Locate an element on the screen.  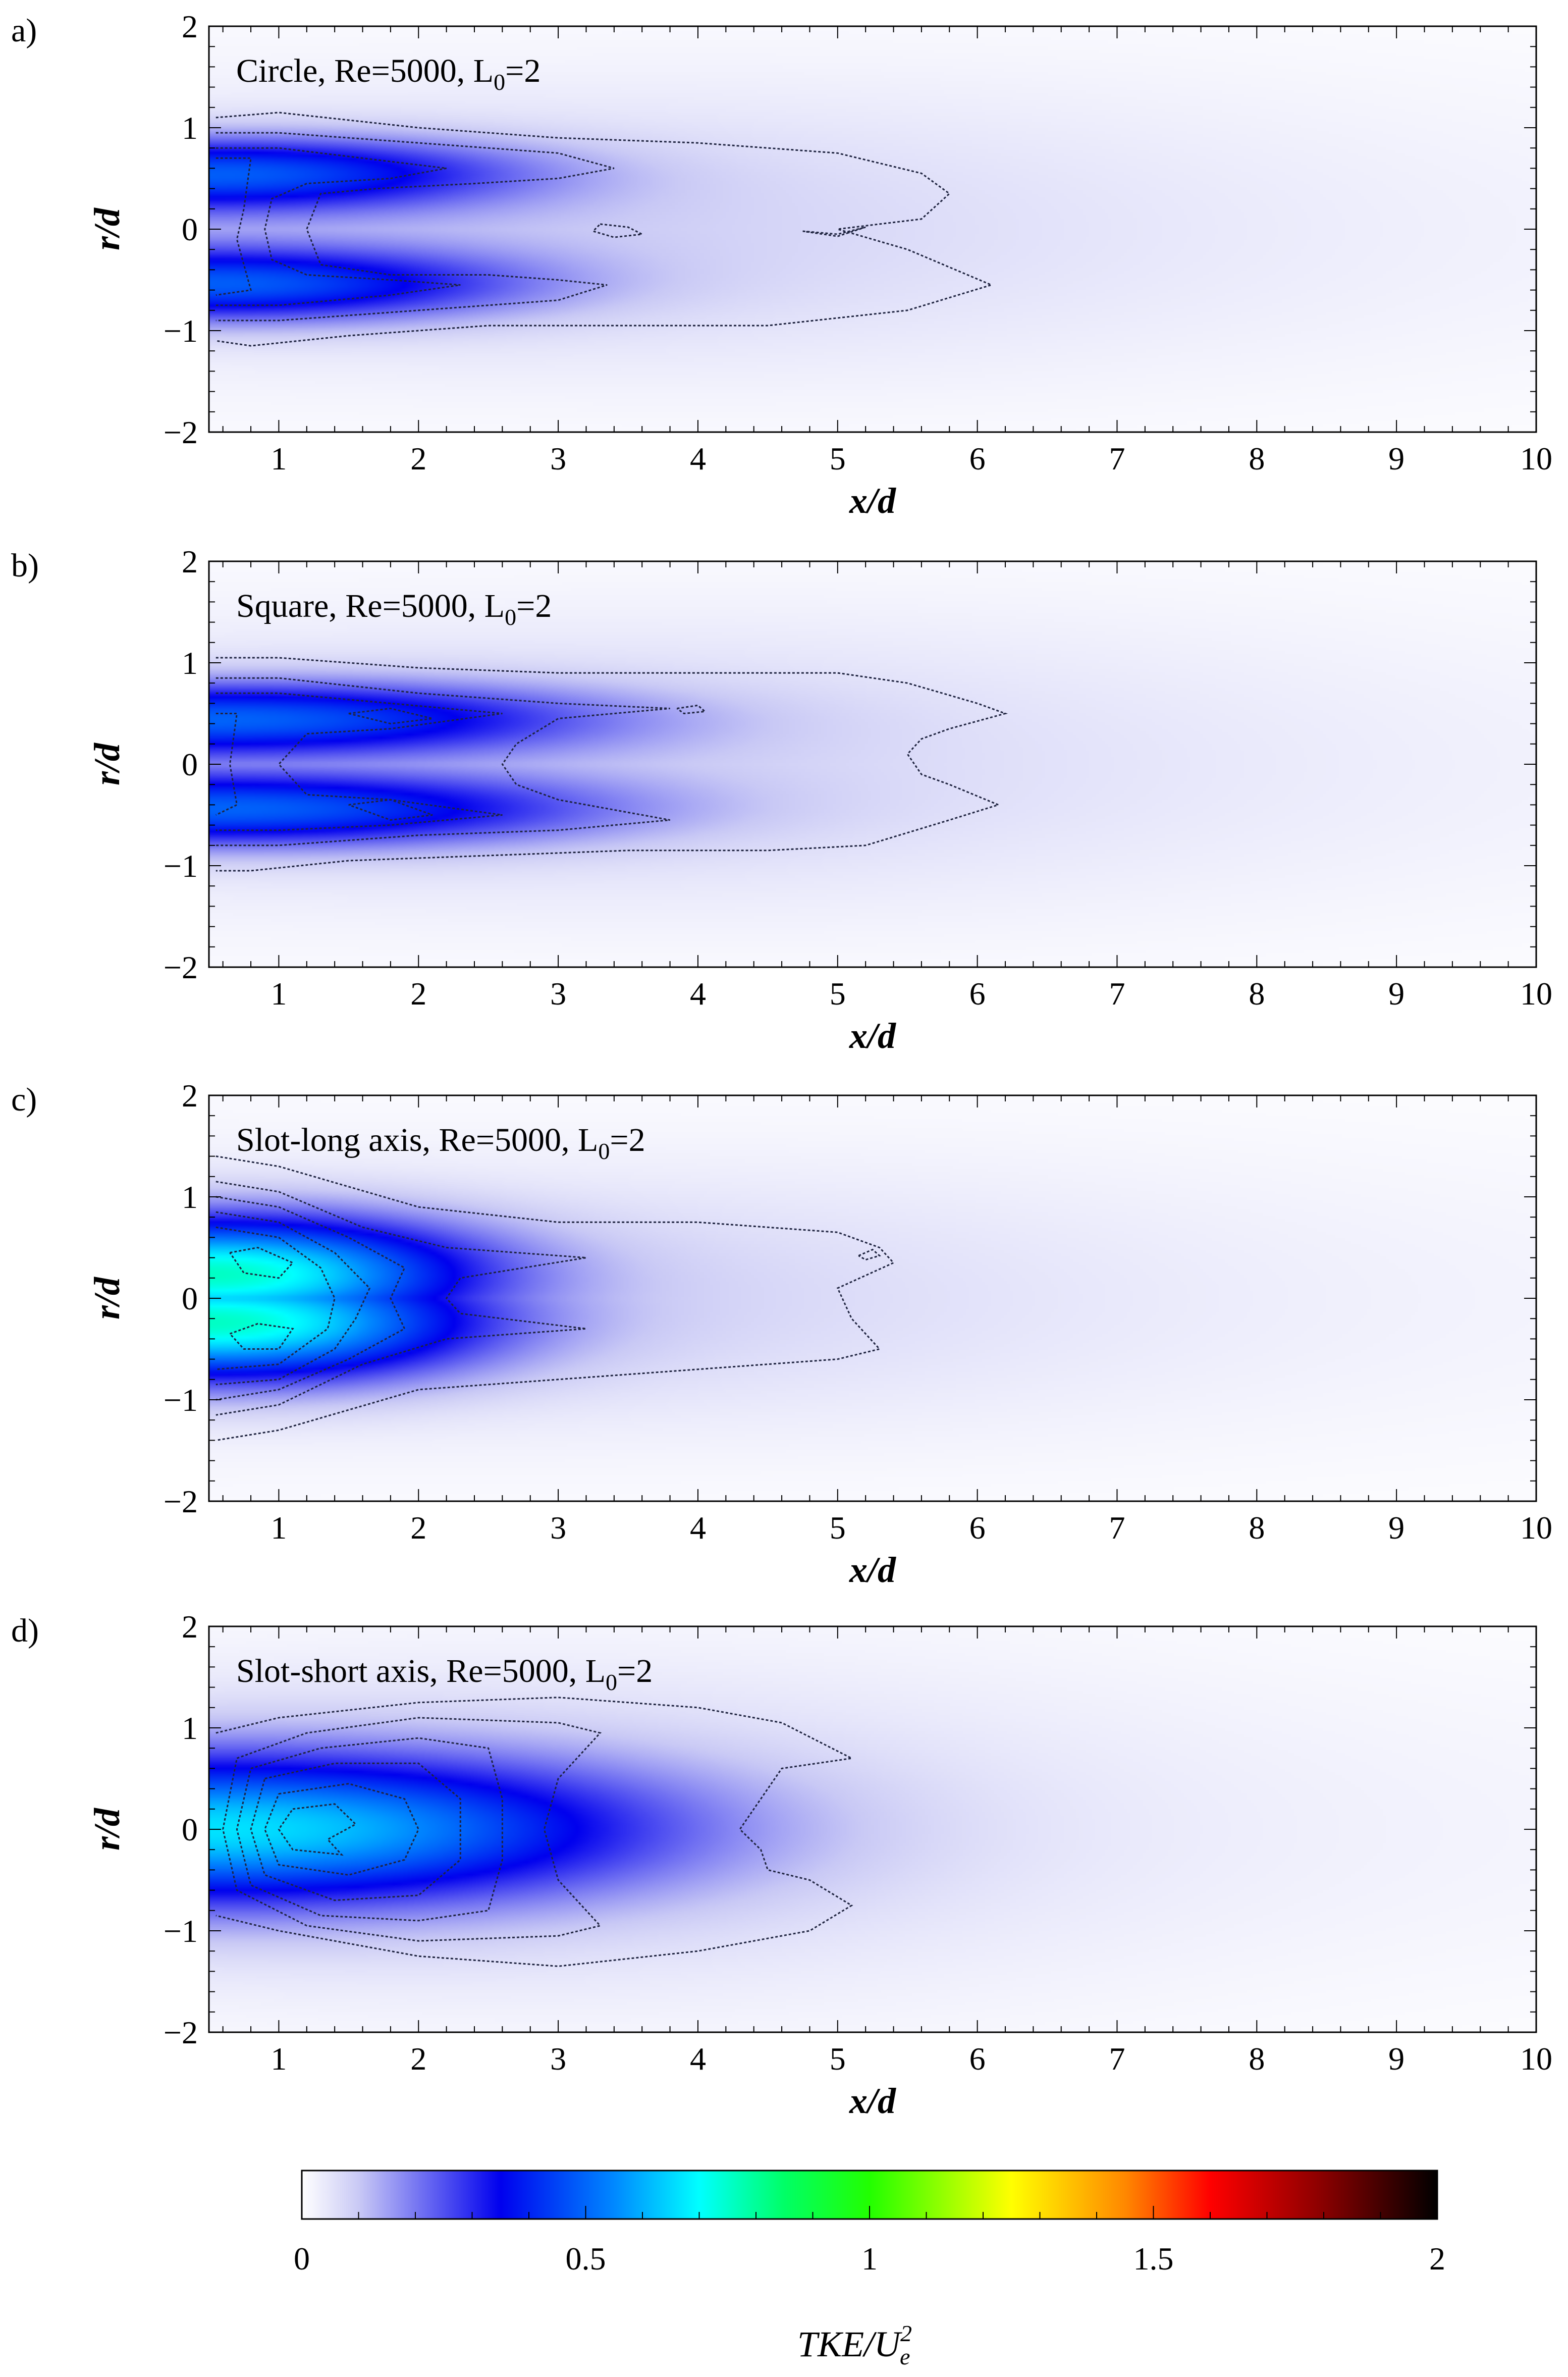
panel-label: b) is located at coordinates (25, 565).